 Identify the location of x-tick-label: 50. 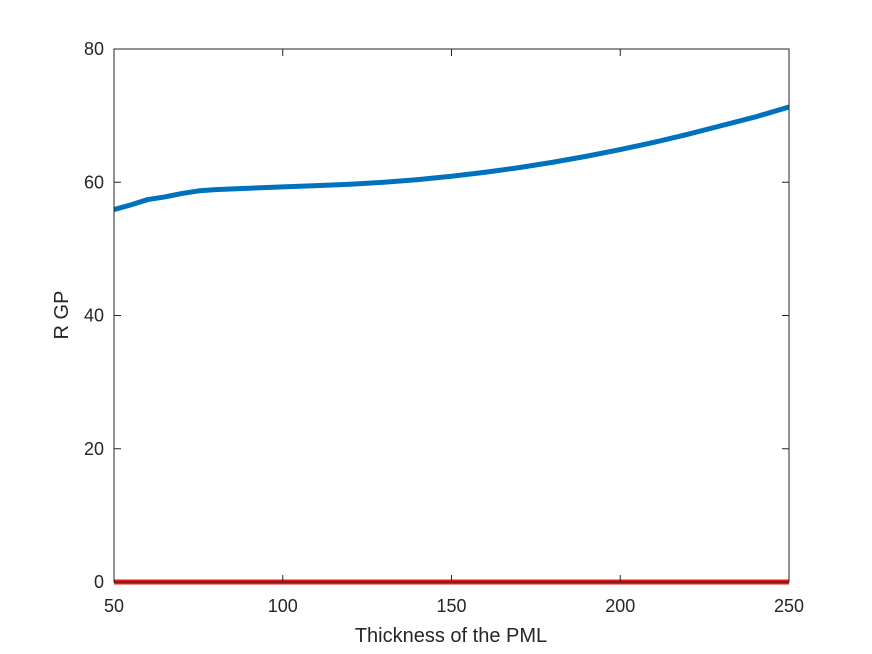
(114, 606).